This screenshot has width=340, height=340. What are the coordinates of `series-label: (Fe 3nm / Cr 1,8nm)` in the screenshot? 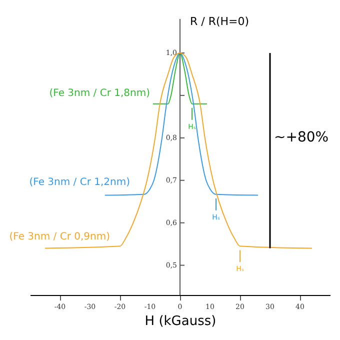 It's located at (99, 93).